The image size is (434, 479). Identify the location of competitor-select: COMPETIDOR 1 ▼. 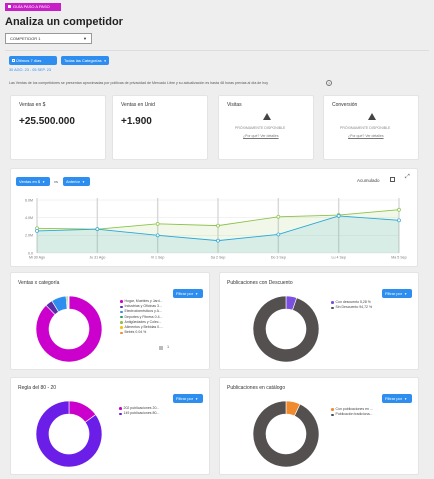
(48, 38).